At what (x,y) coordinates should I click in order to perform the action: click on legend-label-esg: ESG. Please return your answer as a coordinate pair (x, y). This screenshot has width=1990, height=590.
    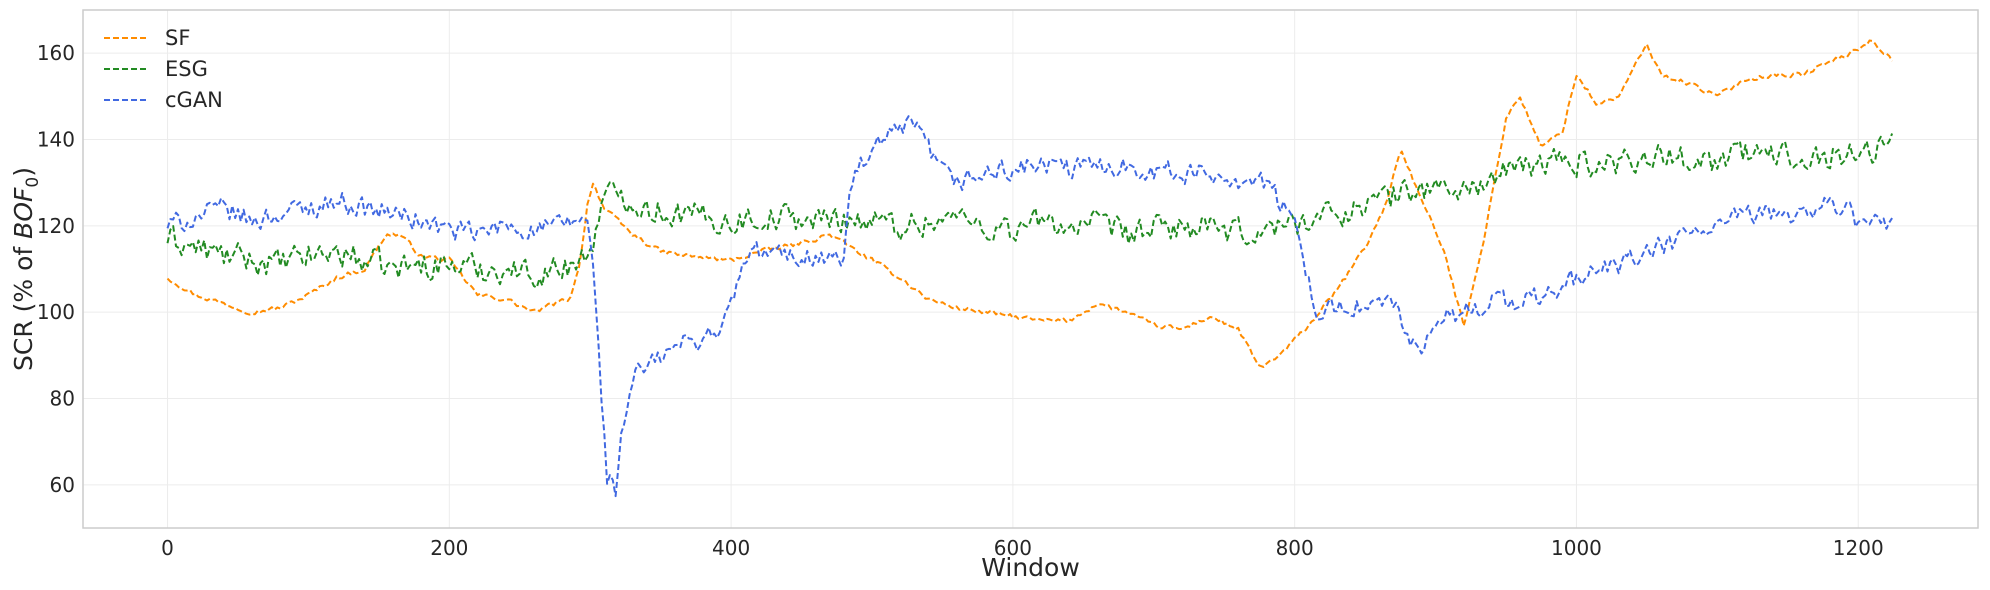
    Looking at the image, I should click on (186, 69).